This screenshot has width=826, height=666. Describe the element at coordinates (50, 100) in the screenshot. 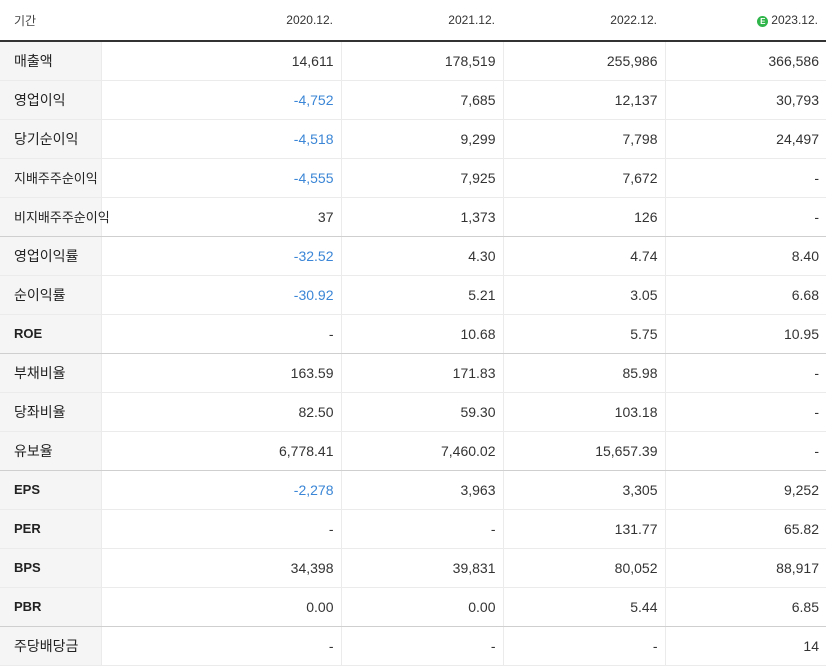

I see `row-label: 영업이익` at that location.